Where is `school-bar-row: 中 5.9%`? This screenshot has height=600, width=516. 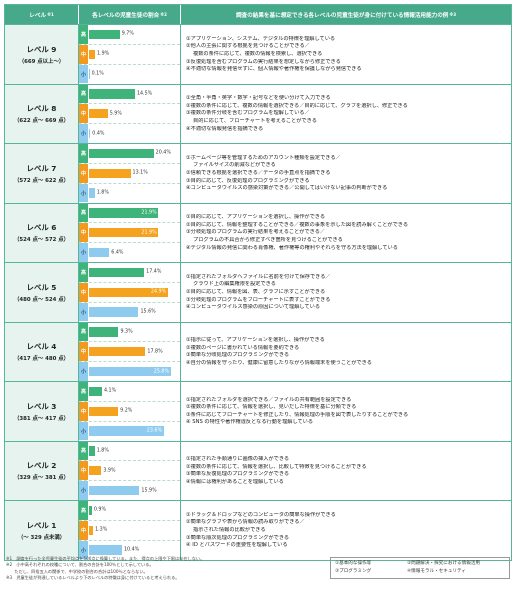 school-bar-row: 中 5.9% is located at coordinates (129, 113).